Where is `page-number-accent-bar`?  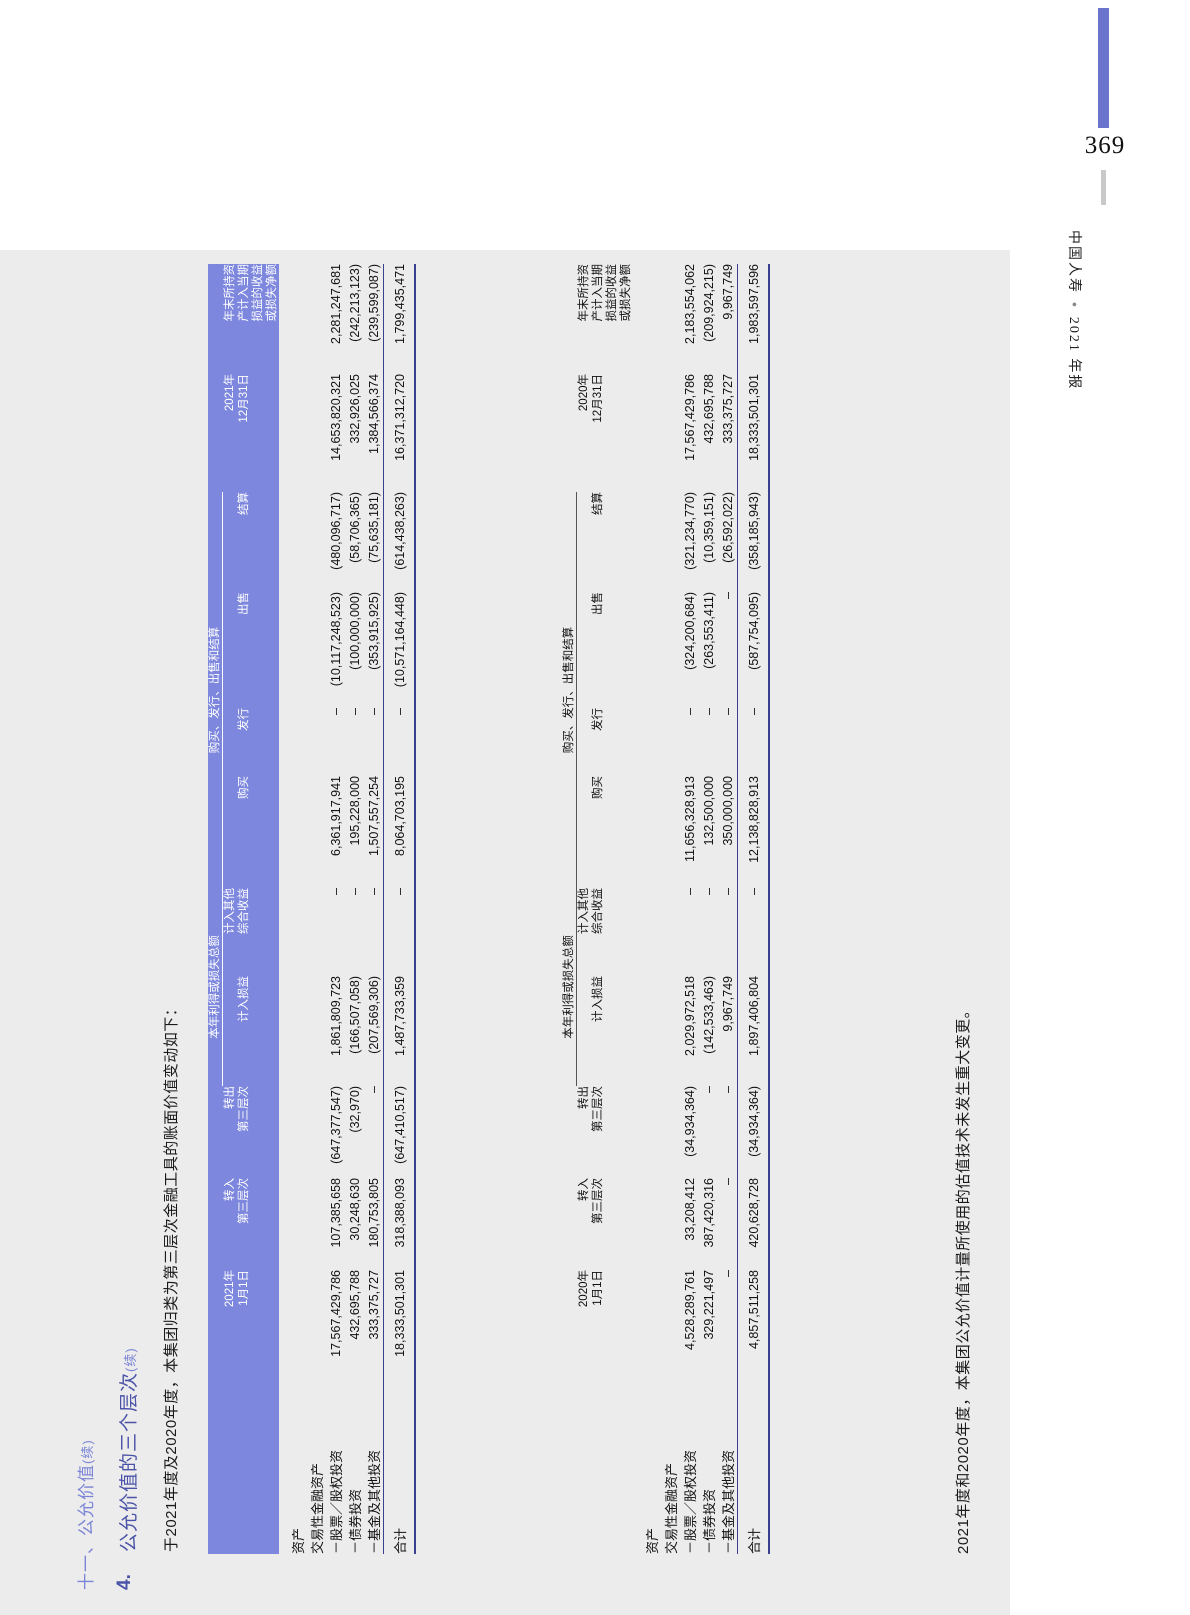 page-number-accent-bar is located at coordinates (1103, 68).